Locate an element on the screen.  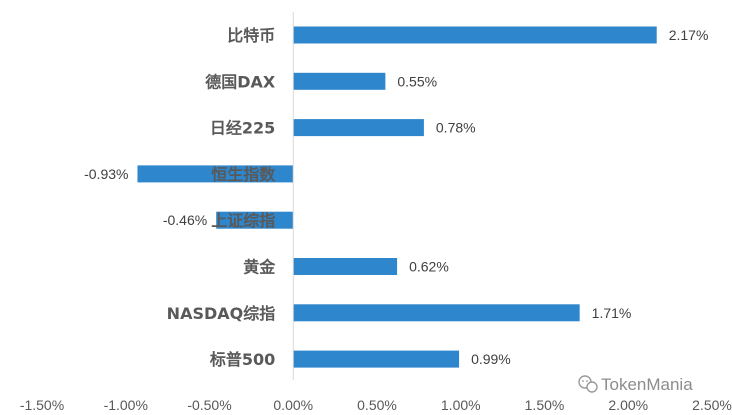
category-label: 德国DAX is located at coordinates (240, 81).